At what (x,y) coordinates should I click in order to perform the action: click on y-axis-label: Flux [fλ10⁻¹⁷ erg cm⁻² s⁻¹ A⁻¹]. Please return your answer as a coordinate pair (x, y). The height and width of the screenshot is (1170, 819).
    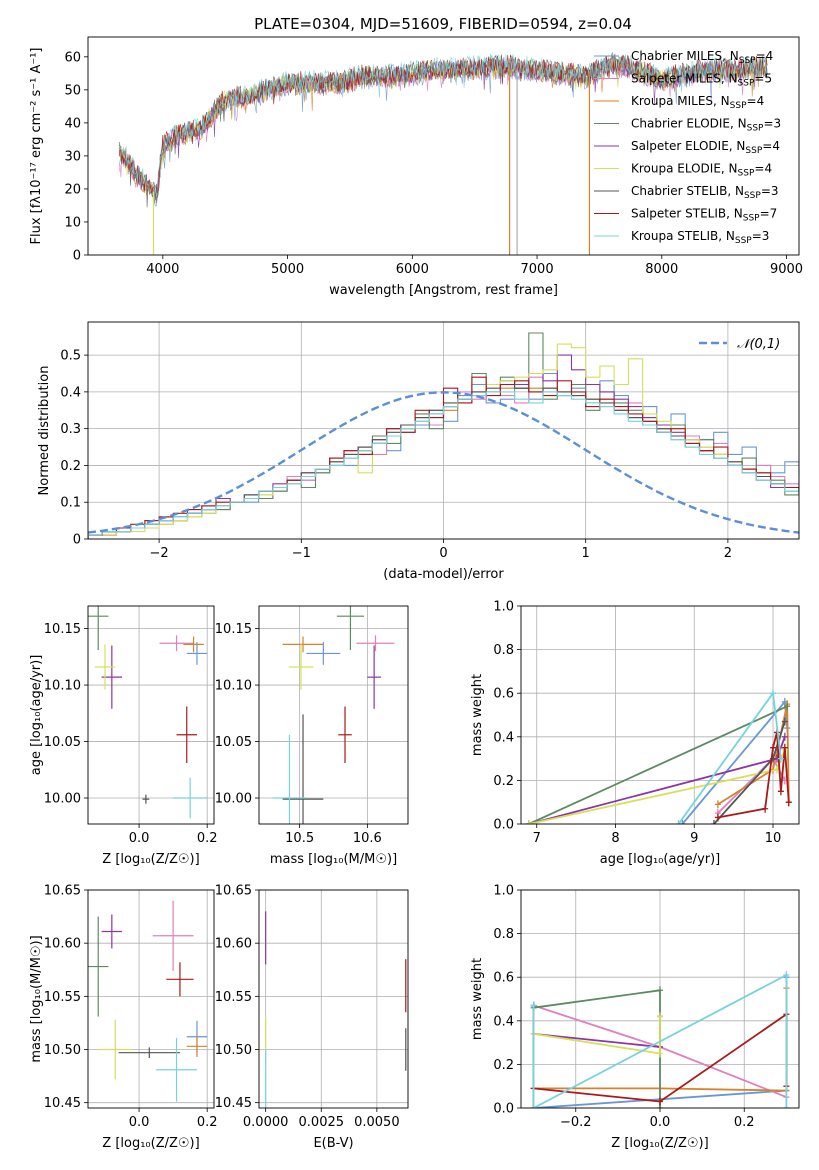
    Looking at the image, I should click on (36, 146).